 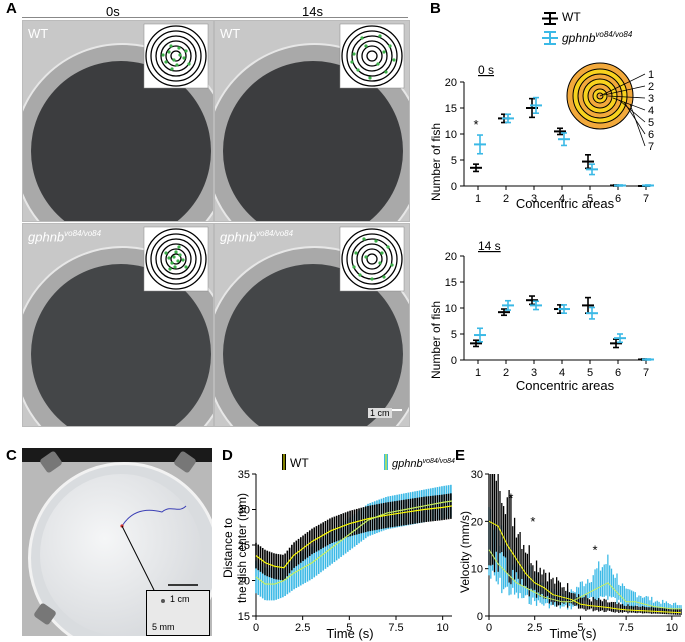 I want to click on legend-b-markers, so click(x=550, y=28).